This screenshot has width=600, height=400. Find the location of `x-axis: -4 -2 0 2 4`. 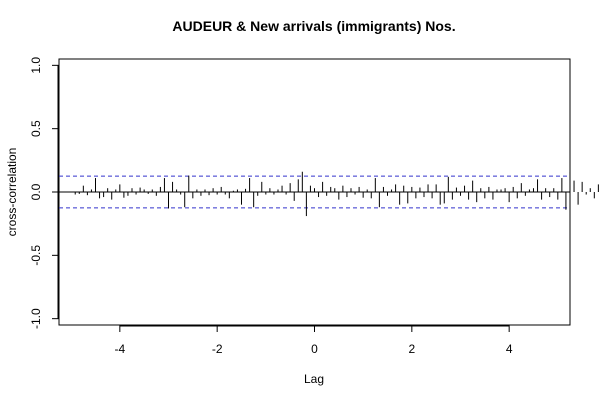

x-axis: -4 -2 0 2 4 is located at coordinates (313, 340).